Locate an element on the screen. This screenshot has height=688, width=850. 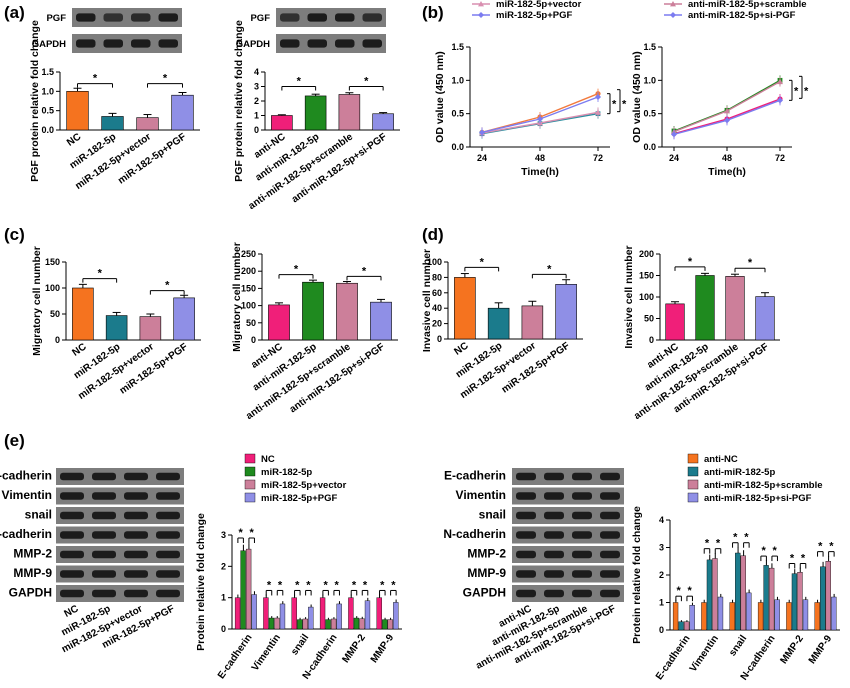
y-tick-label: 0 is located at coordinates (439, 339).